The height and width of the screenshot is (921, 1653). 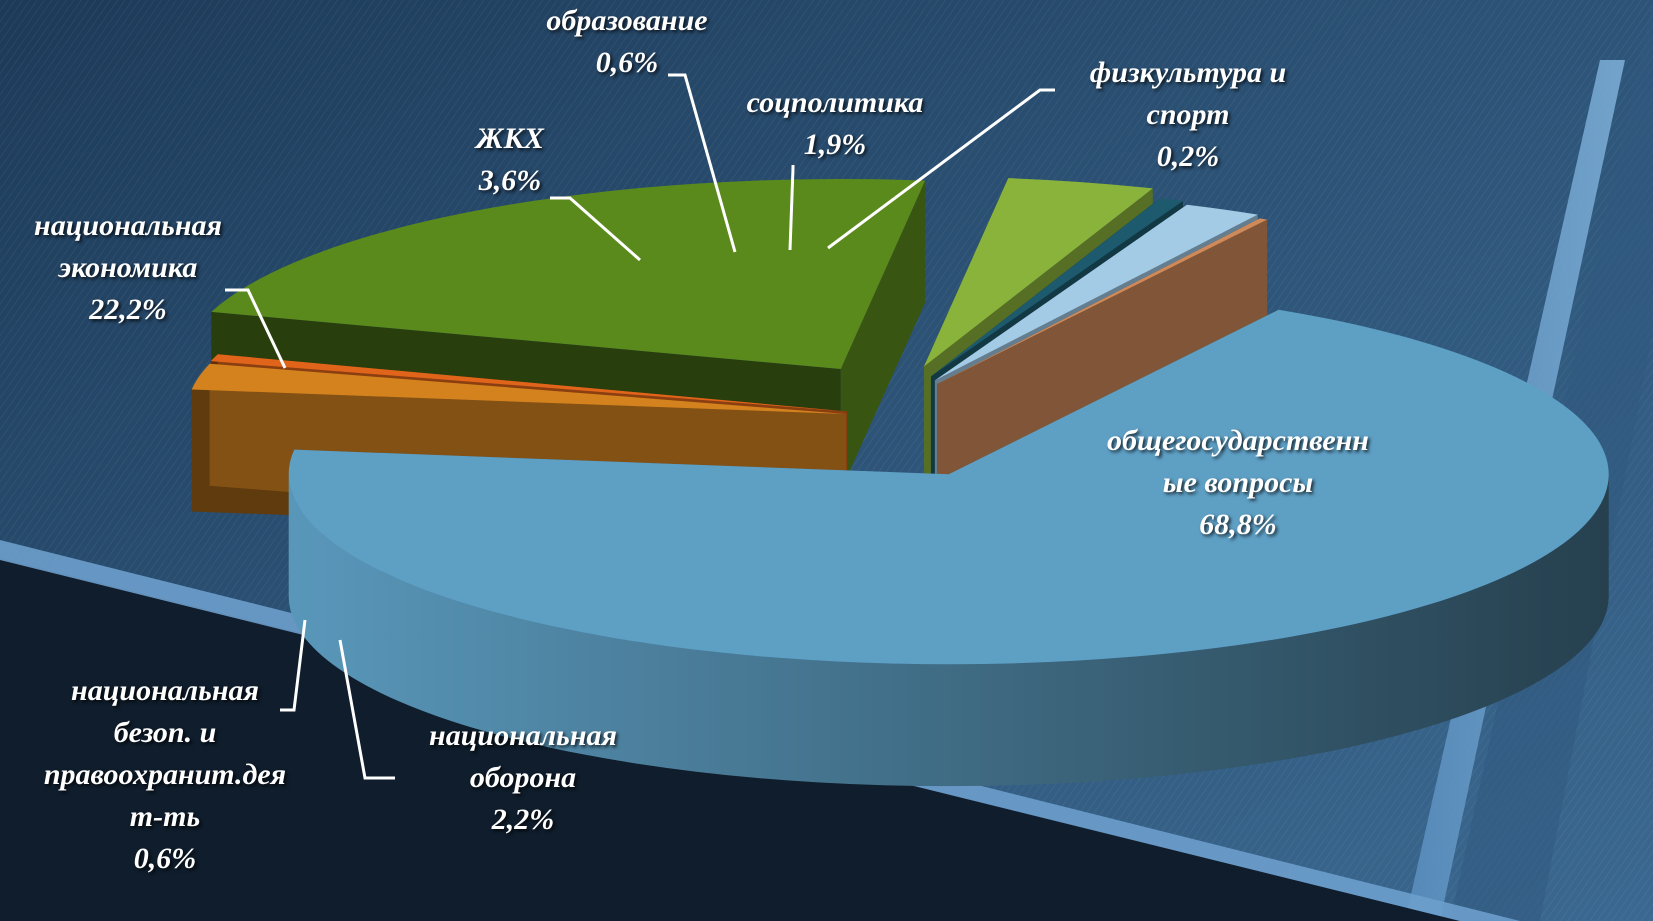 I want to click on slice-label-text: оборона, so click(x=523, y=777).